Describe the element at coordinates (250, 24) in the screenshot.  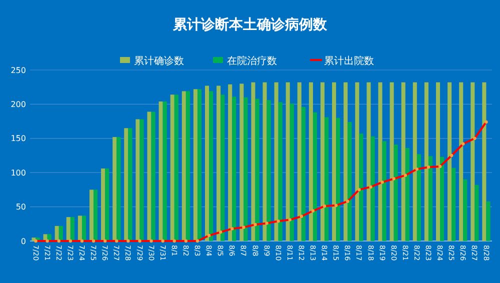
I see `chart-title: 累计诊断本土确诊病例数` at that location.